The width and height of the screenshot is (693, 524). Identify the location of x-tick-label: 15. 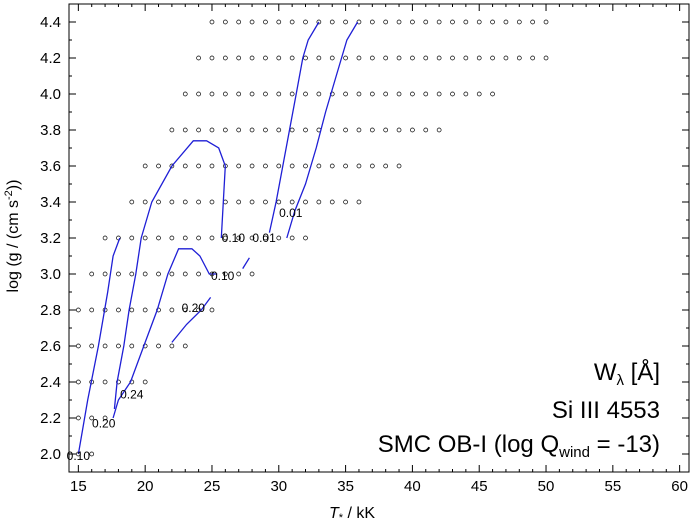
(78, 486).